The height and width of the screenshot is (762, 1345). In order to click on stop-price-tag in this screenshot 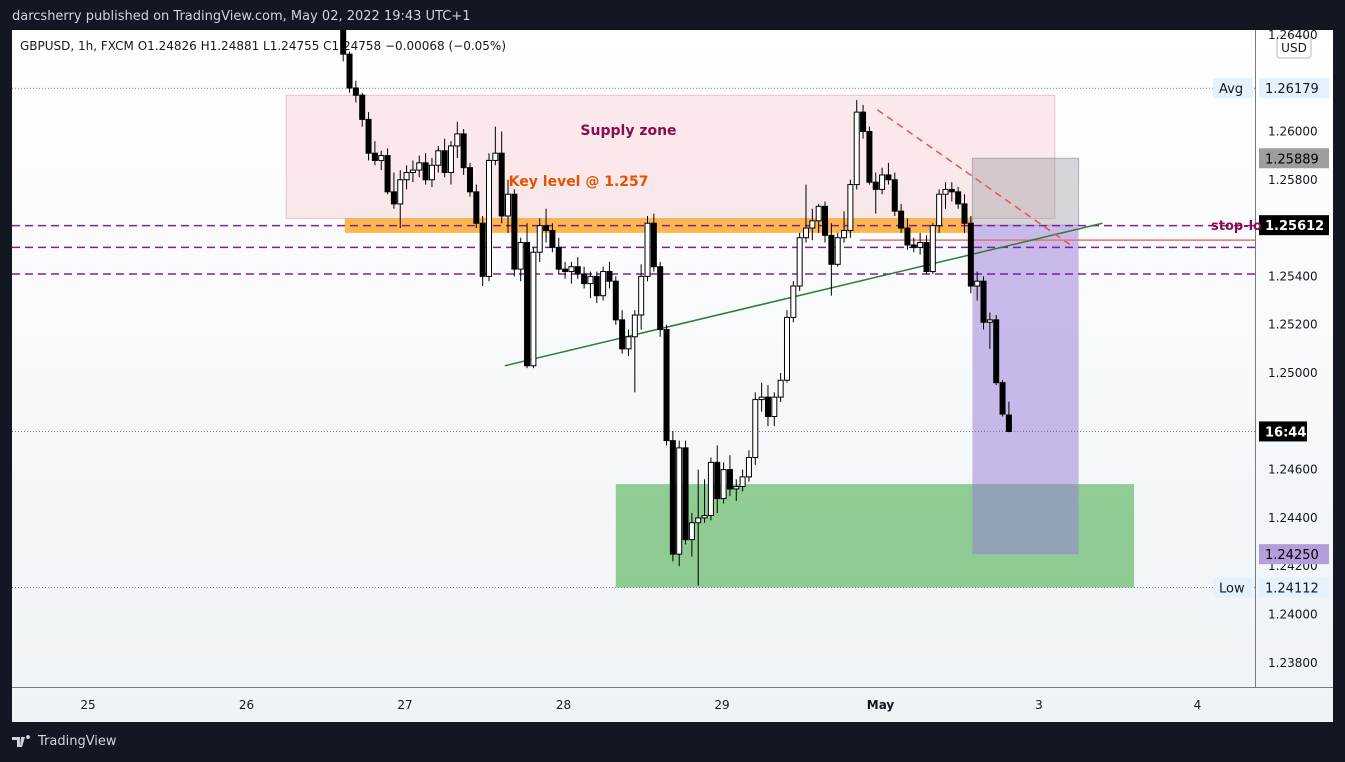, I will do `click(1294, 225)`.